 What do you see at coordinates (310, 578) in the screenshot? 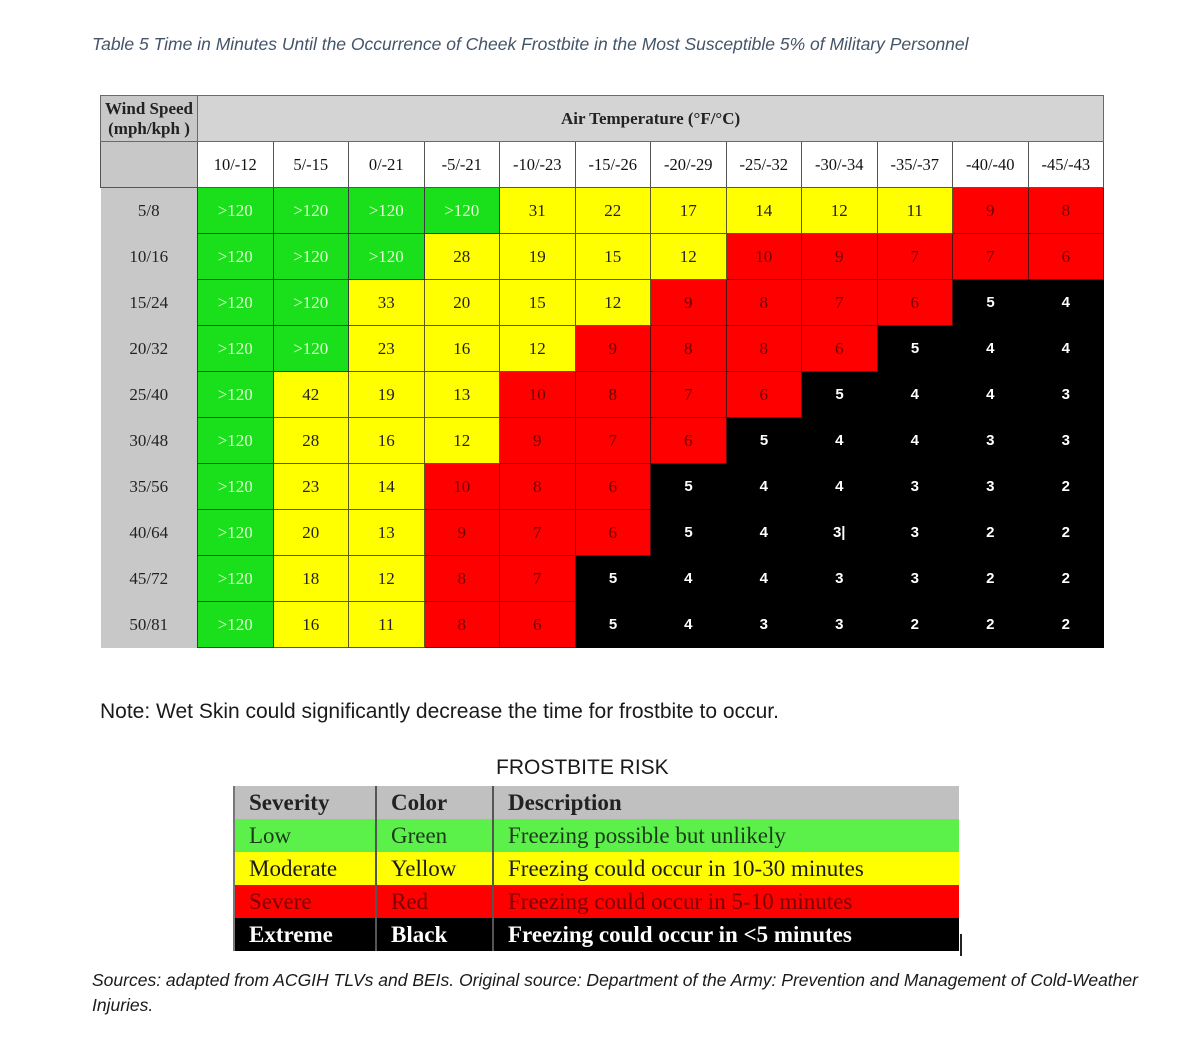
I see `minutes-cell: 18` at bounding box center [310, 578].